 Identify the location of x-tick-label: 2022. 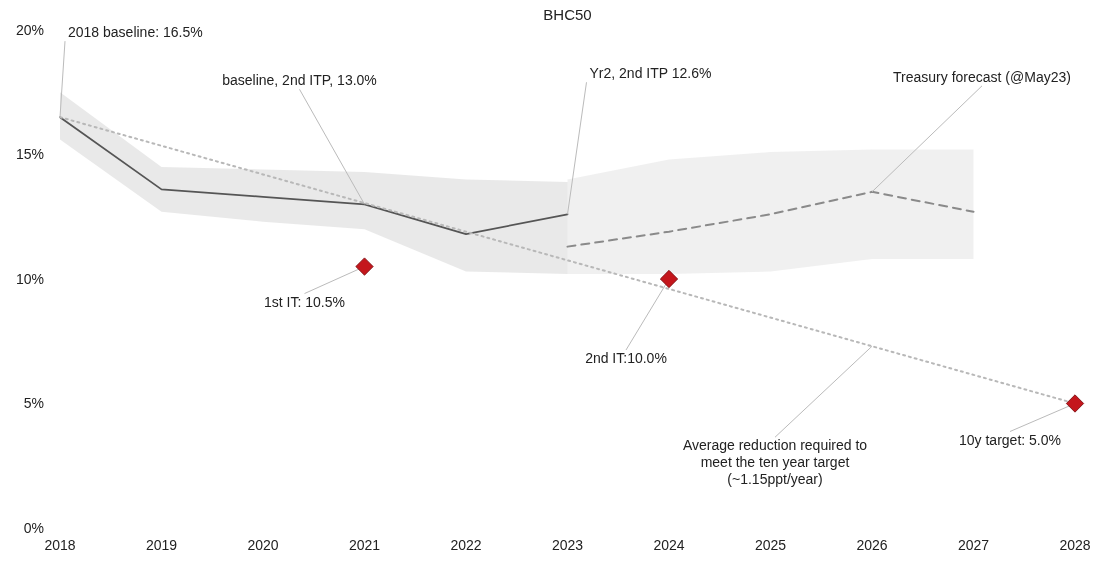
(466, 545).